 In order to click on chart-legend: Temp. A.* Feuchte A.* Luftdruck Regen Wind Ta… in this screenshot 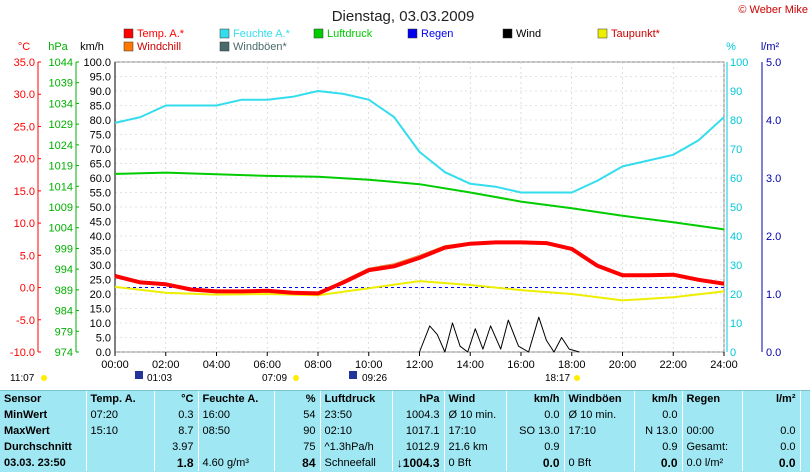, I will do `click(392, 40)`.